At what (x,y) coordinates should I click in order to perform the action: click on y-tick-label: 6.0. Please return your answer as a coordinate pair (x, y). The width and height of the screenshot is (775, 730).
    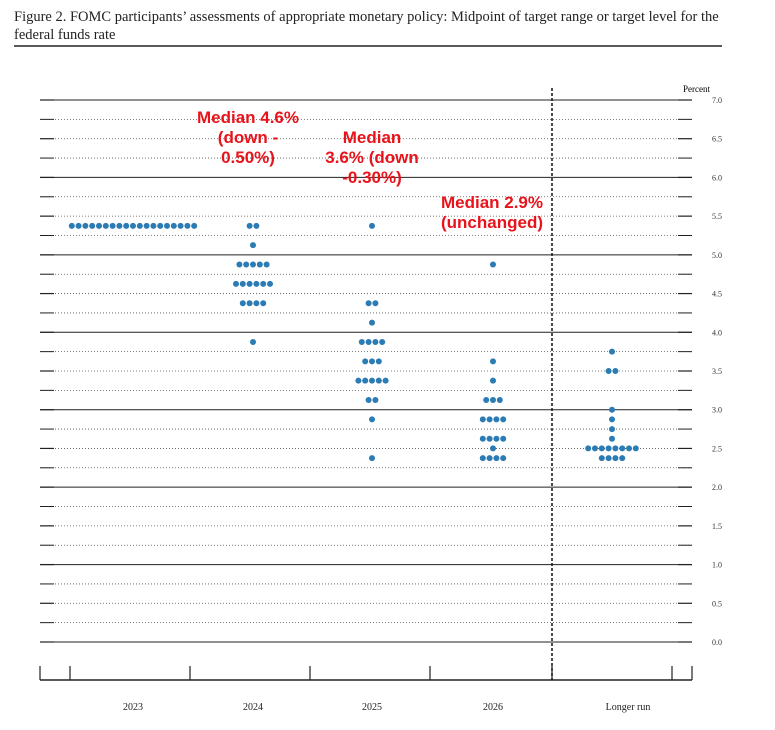
    Looking at the image, I should click on (717, 177).